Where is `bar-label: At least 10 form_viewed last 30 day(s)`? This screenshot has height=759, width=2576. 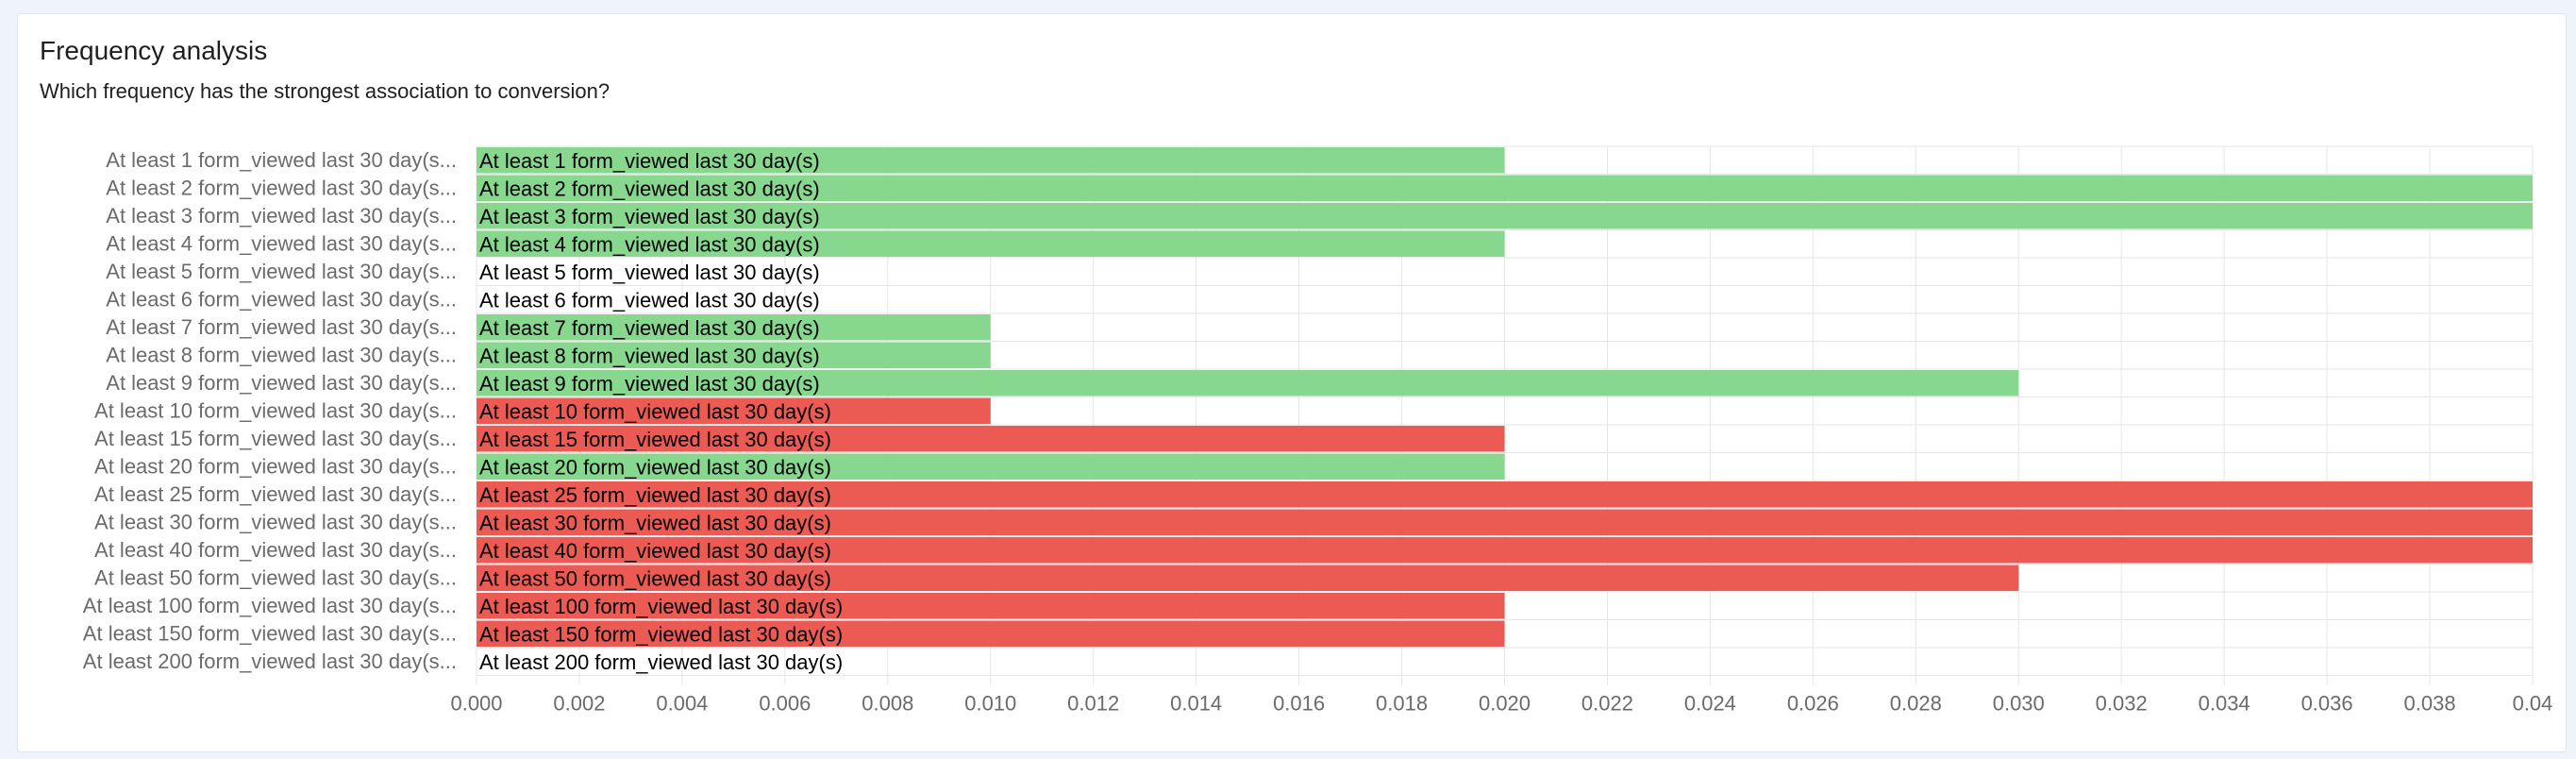 bar-label: At least 10 form_viewed last 30 day(s) is located at coordinates (655, 411).